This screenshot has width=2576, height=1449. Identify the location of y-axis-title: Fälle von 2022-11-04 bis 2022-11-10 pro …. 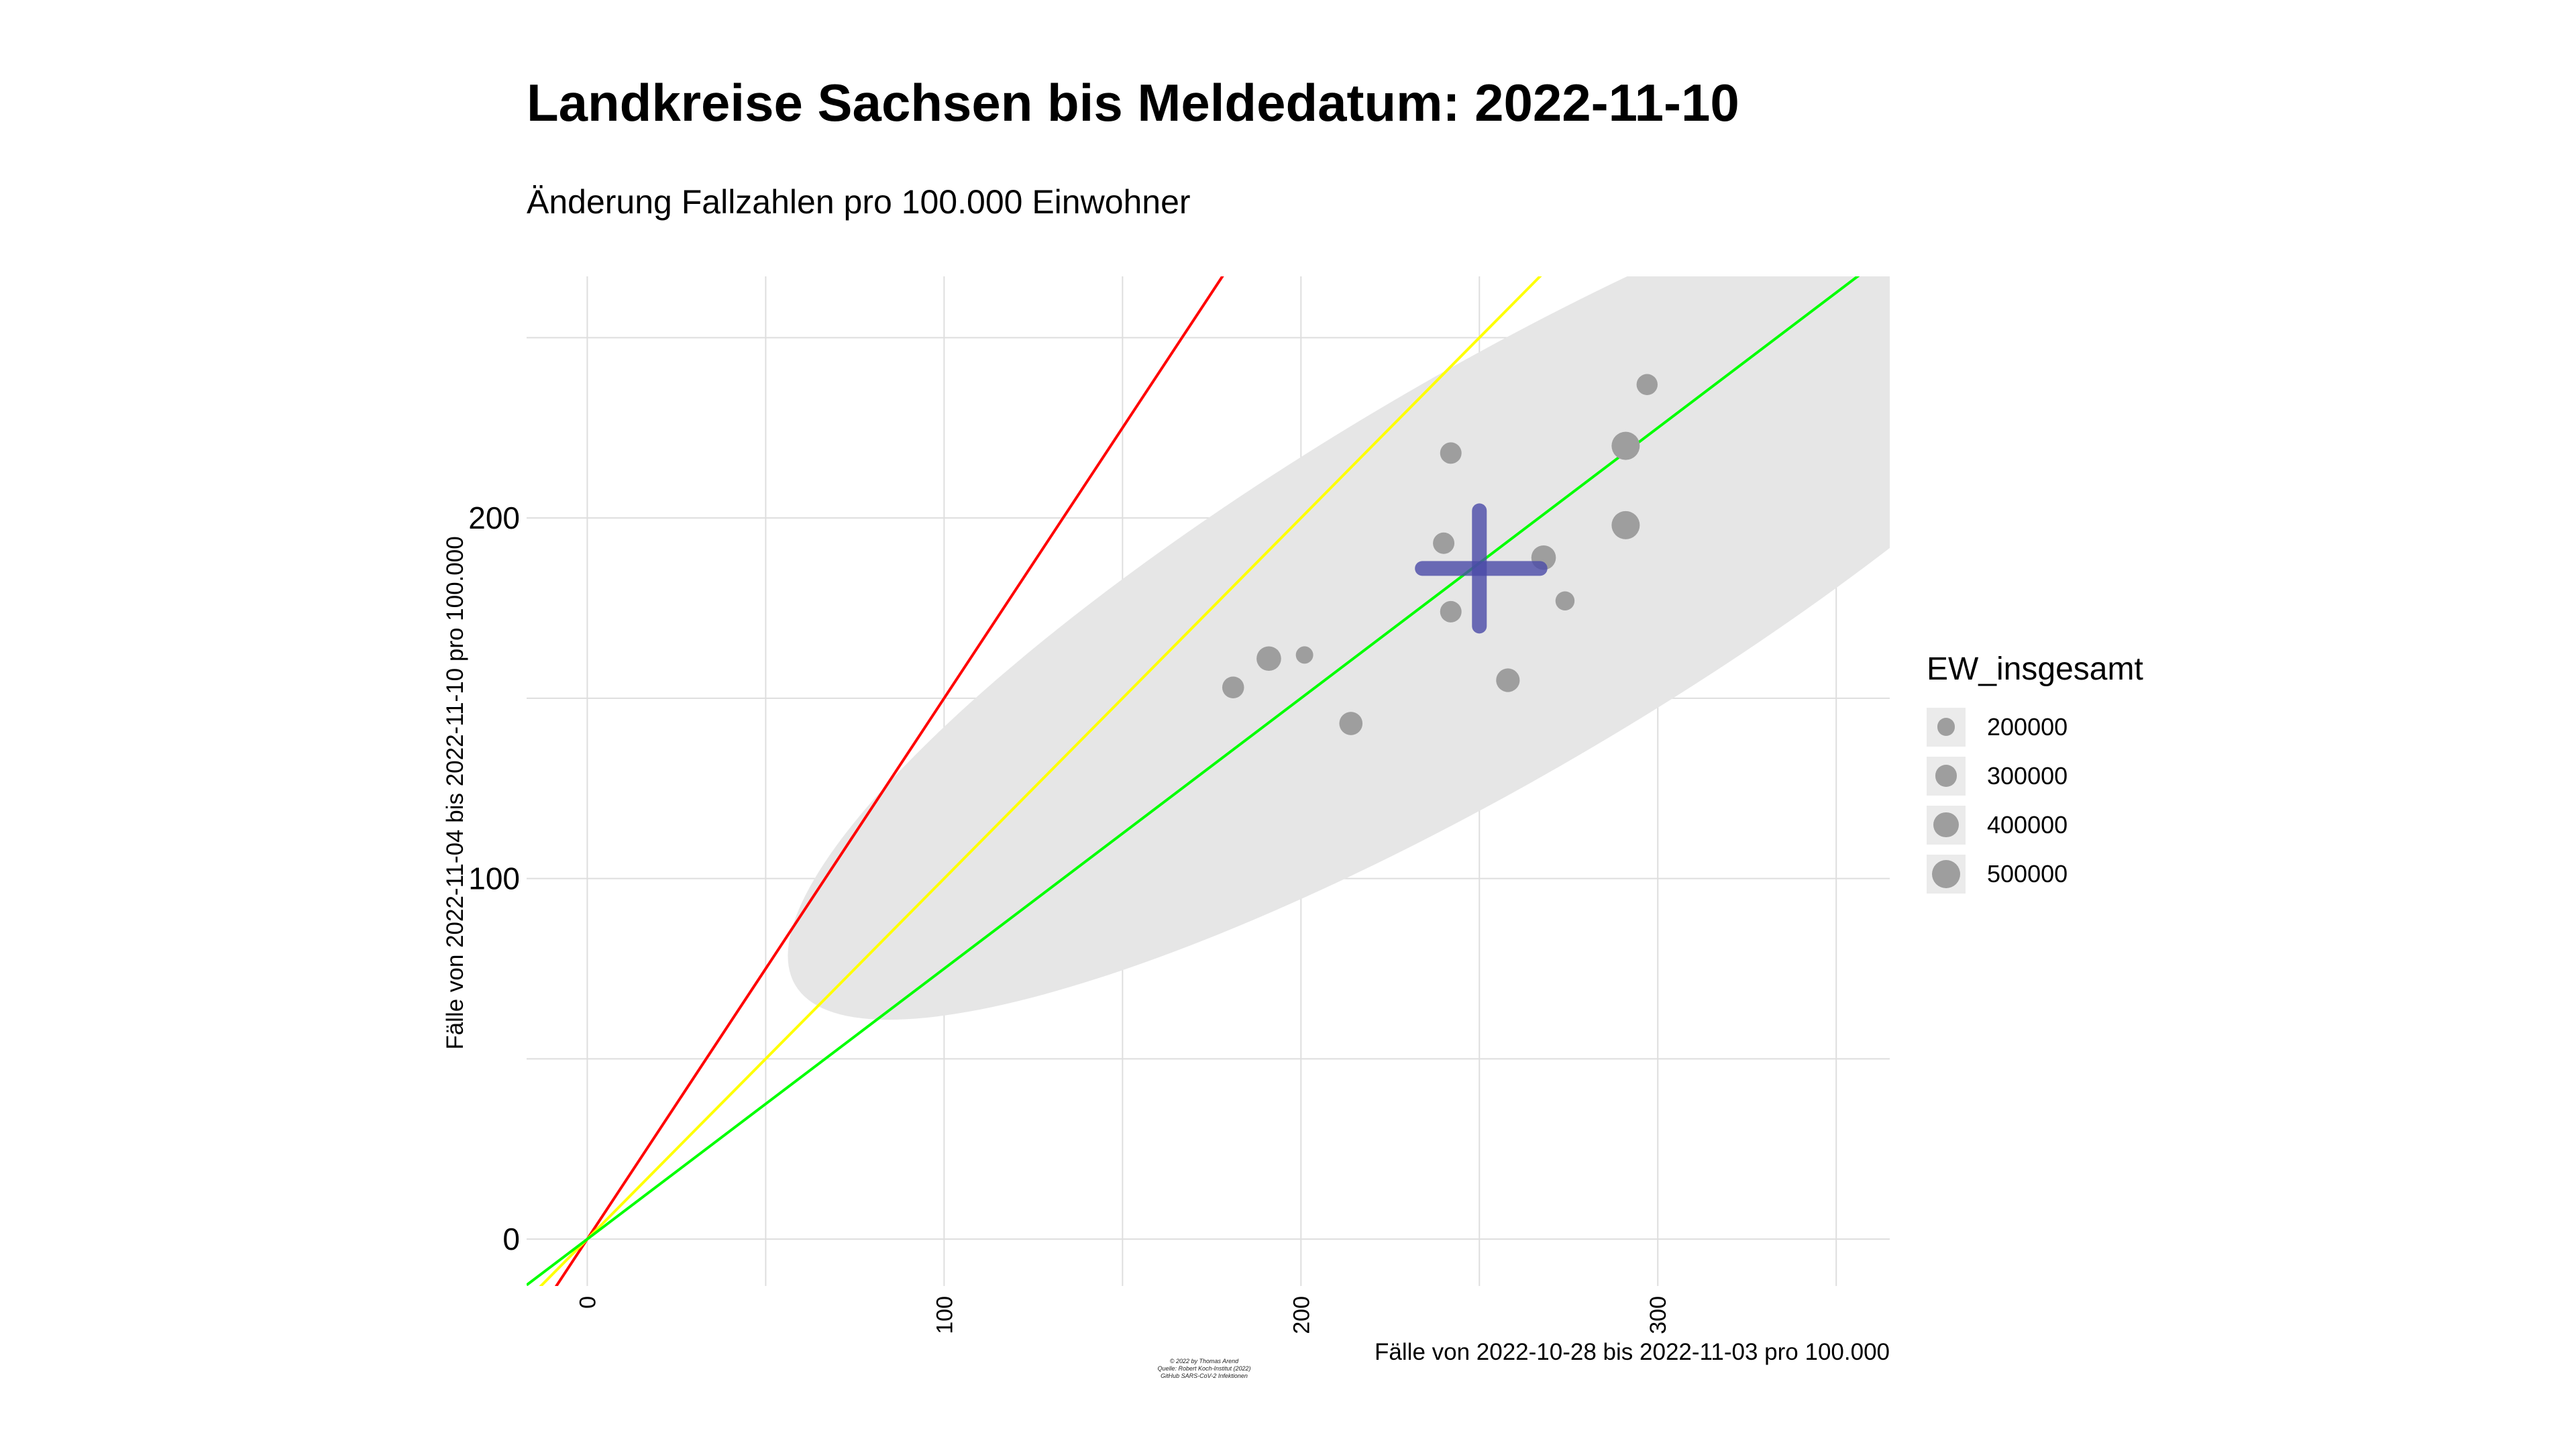
(455, 792).